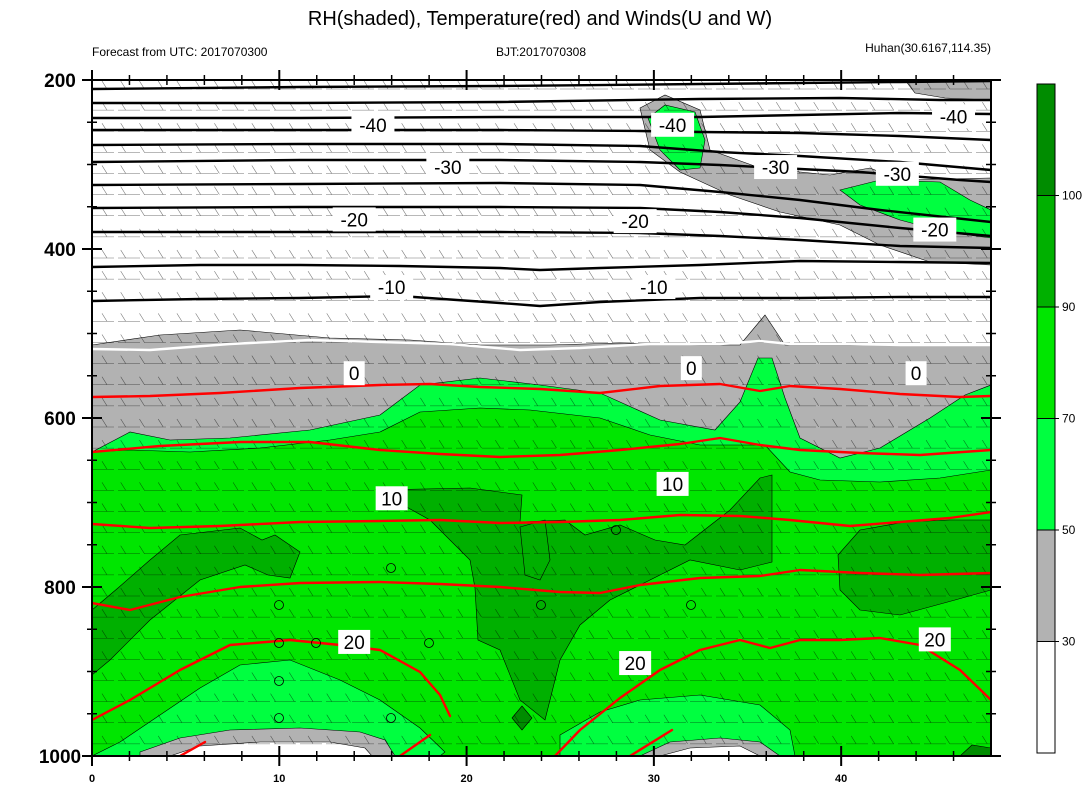  Describe the element at coordinates (541, 240) in the screenshot. I see `contour-neg15` at that location.